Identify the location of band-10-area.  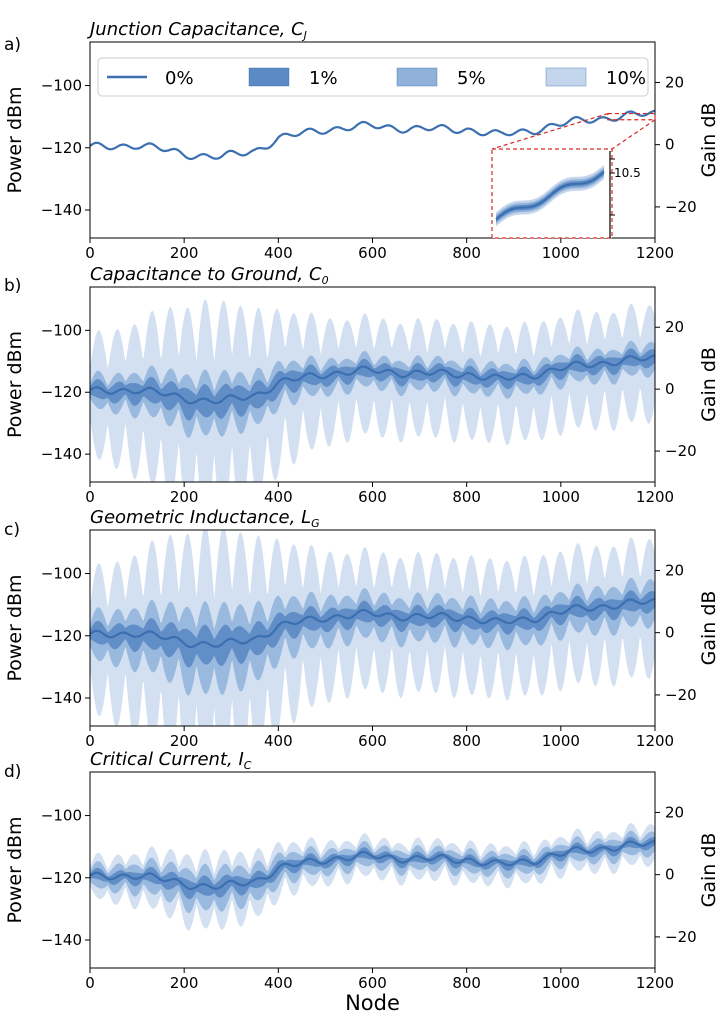
(372, 390).